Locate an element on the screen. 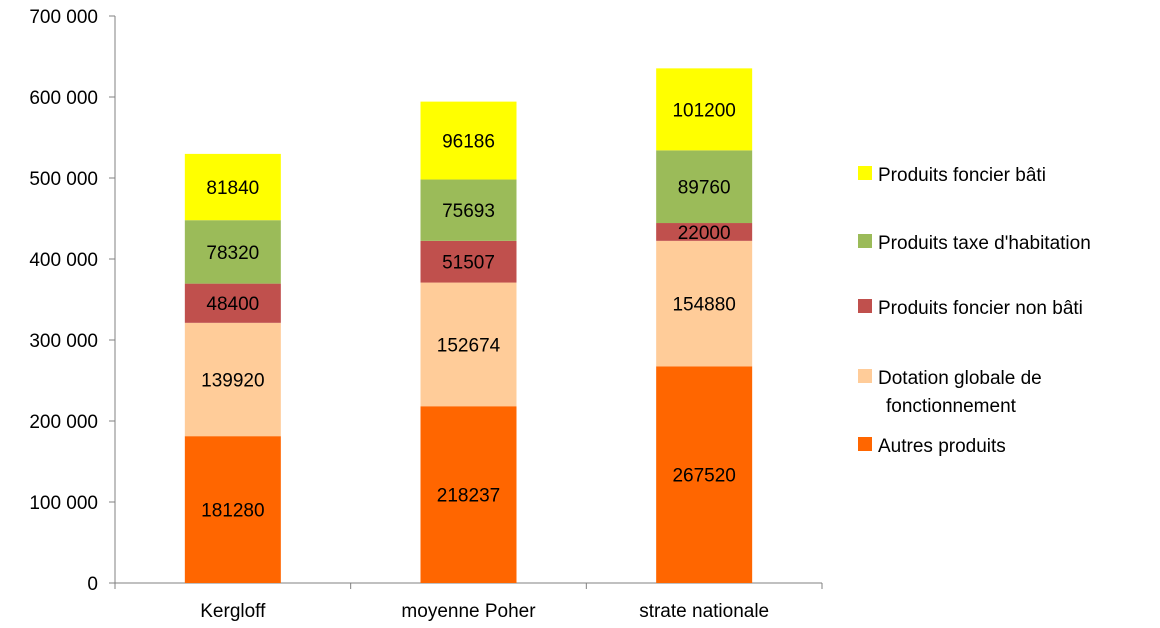 This screenshot has width=1160, height=628. data-label: 154880 is located at coordinates (703, 305).